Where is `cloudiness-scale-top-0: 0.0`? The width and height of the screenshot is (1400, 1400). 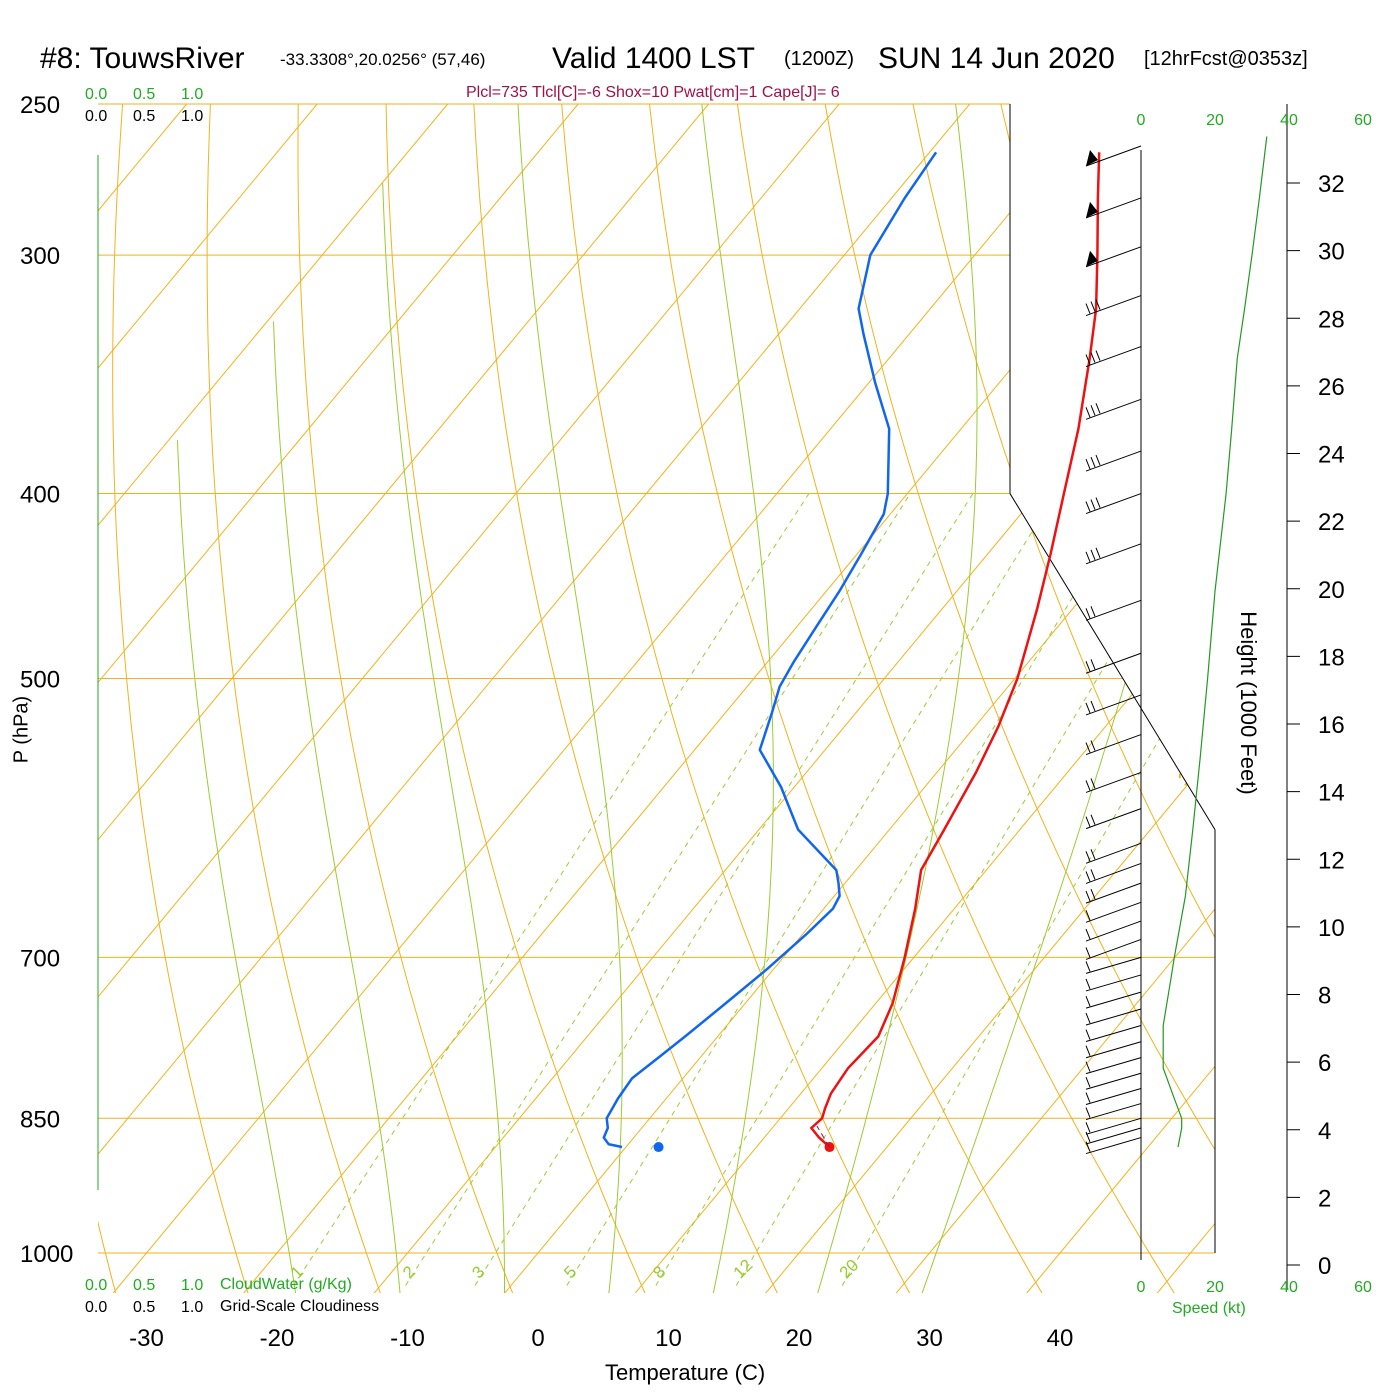
cloudiness-scale-top-0: 0.0 is located at coordinates (96, 116).